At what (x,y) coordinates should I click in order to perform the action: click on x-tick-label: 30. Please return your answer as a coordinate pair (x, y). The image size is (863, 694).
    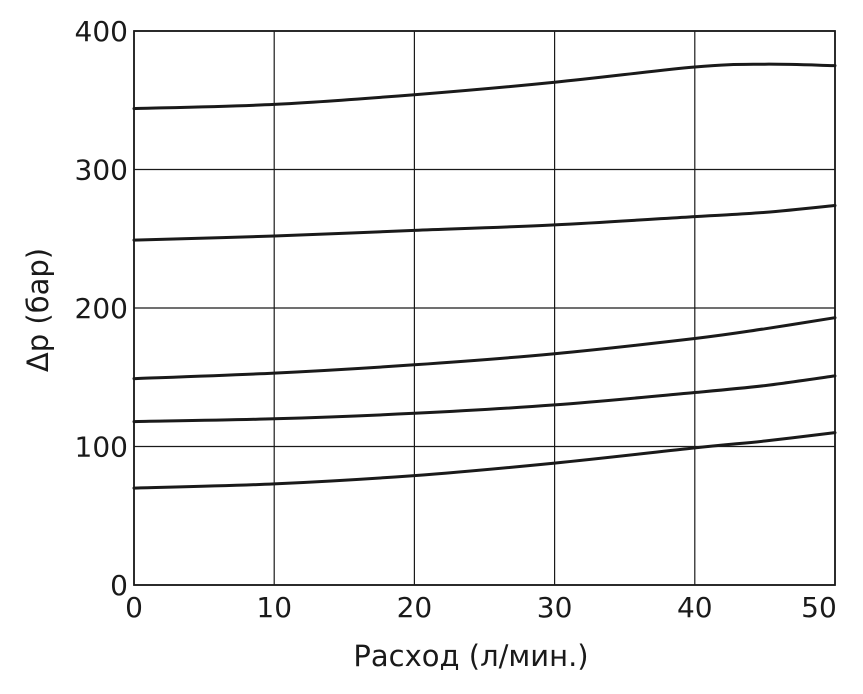
    Looking at the image, I should click on (555, 607).